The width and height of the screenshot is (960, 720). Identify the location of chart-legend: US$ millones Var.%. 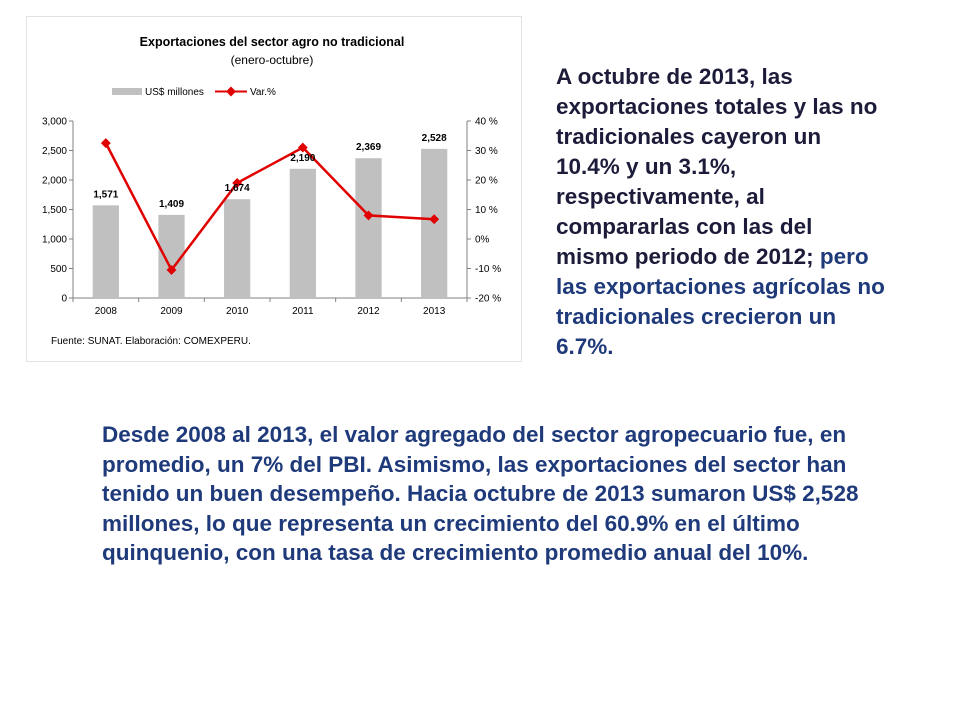
(194, 92).